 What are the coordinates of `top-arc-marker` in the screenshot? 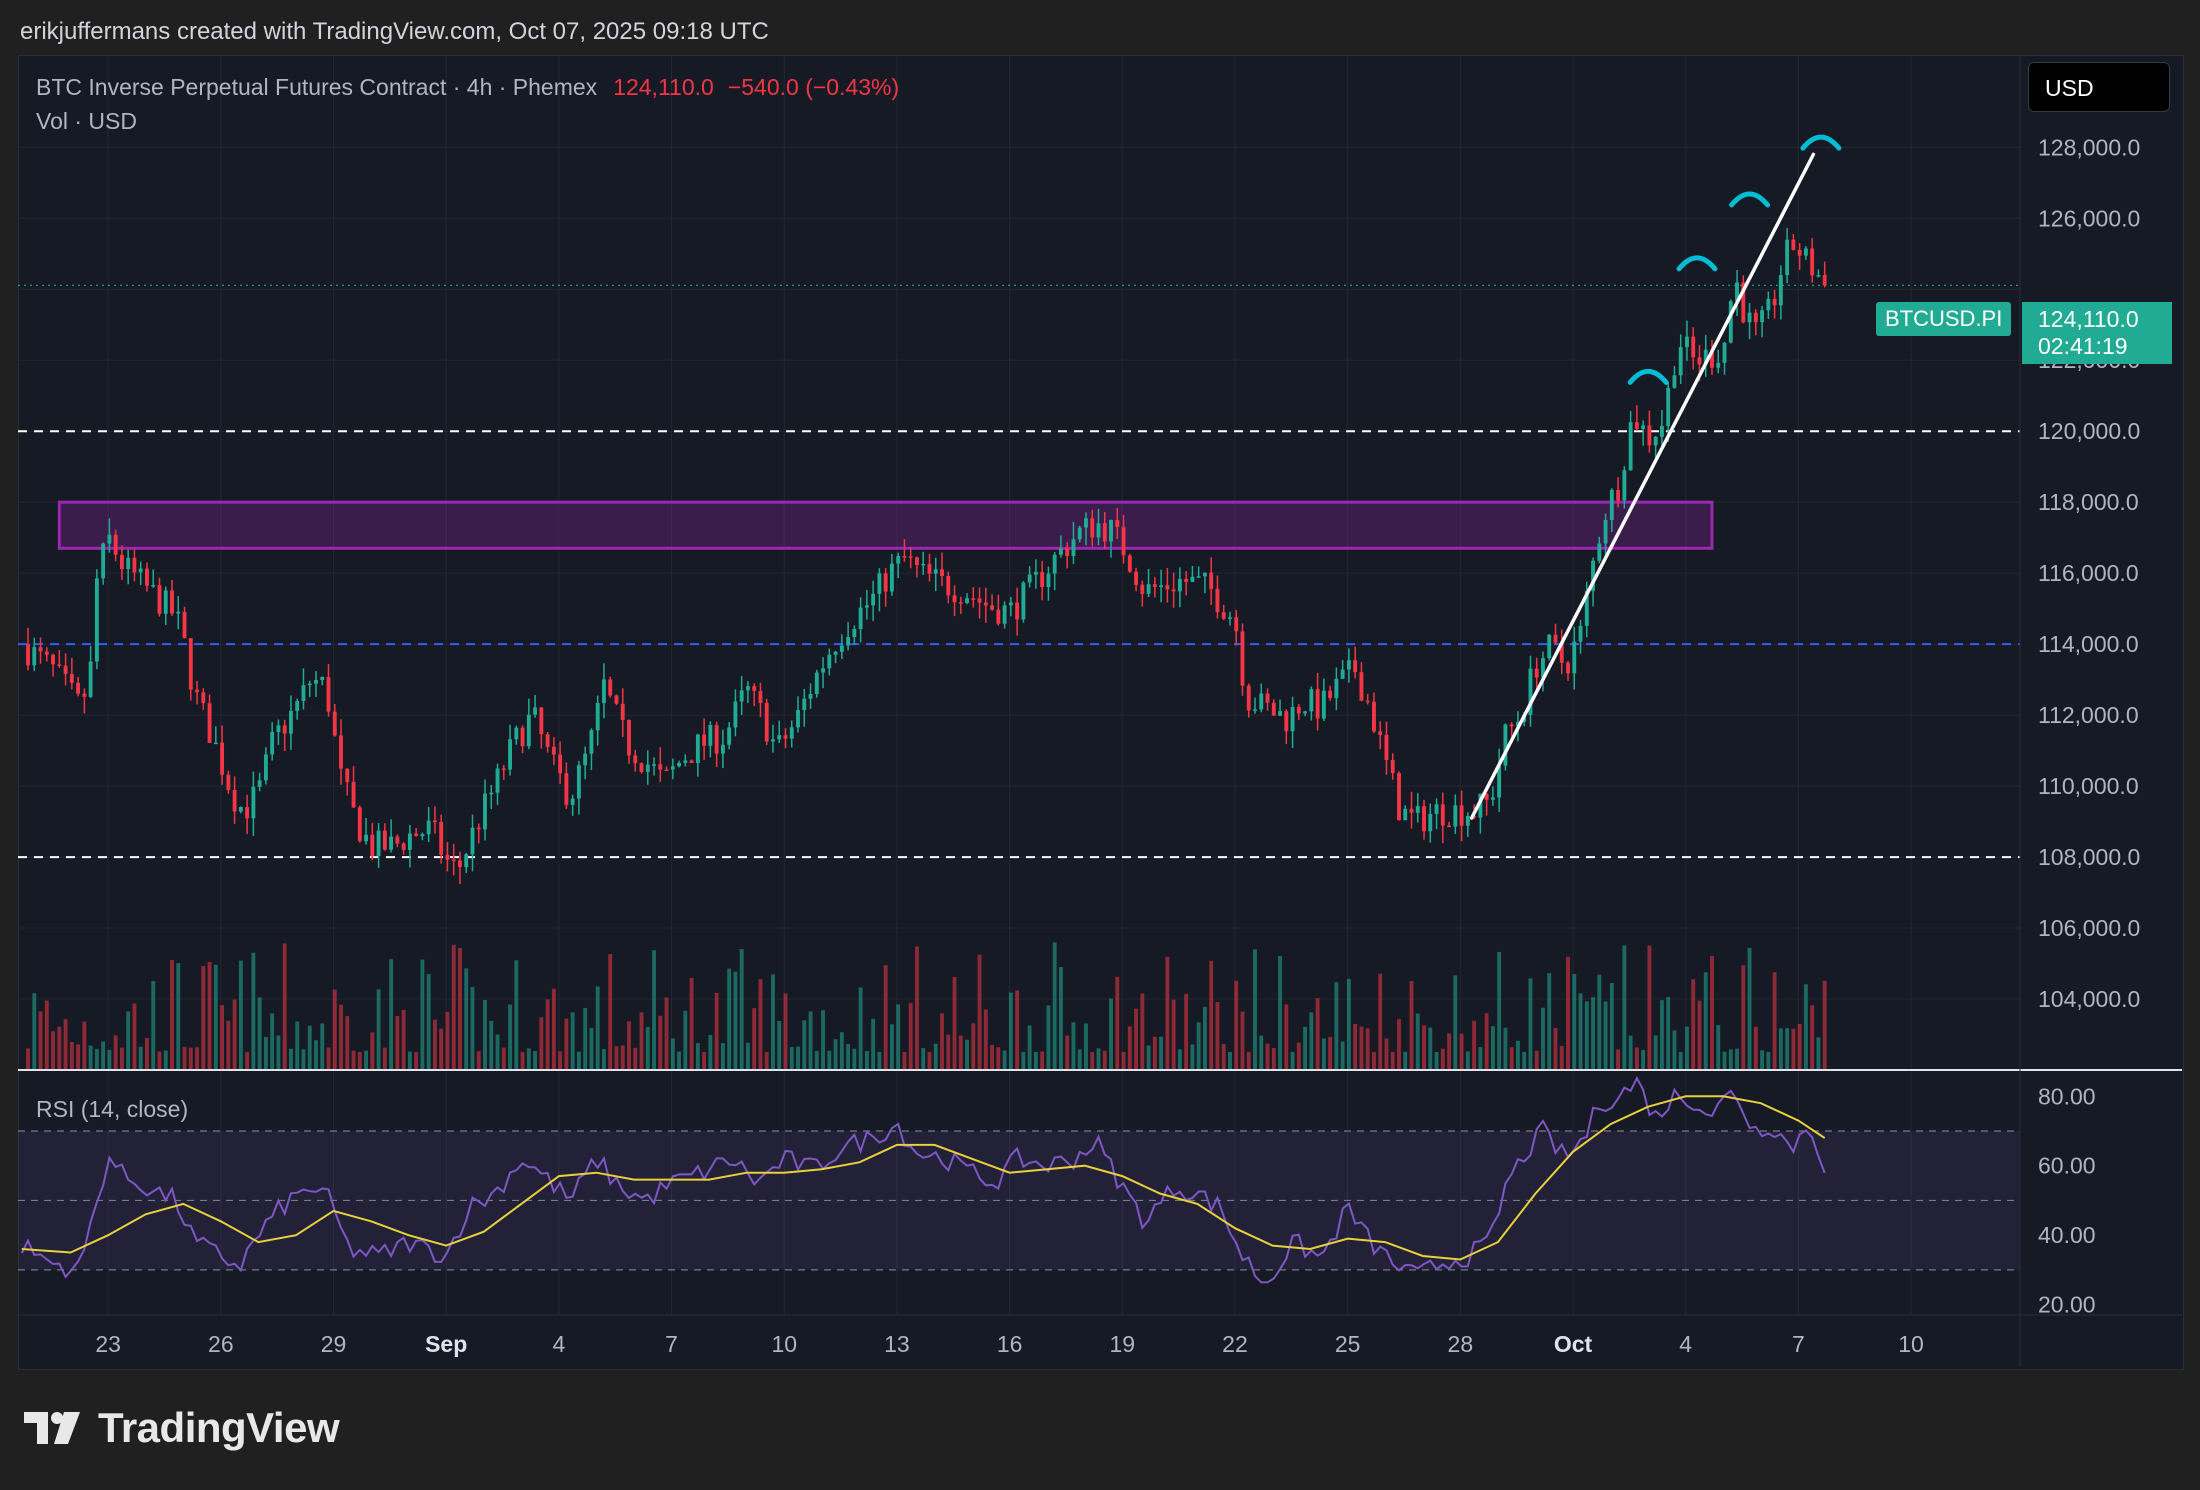 It's located at (1648, 376).